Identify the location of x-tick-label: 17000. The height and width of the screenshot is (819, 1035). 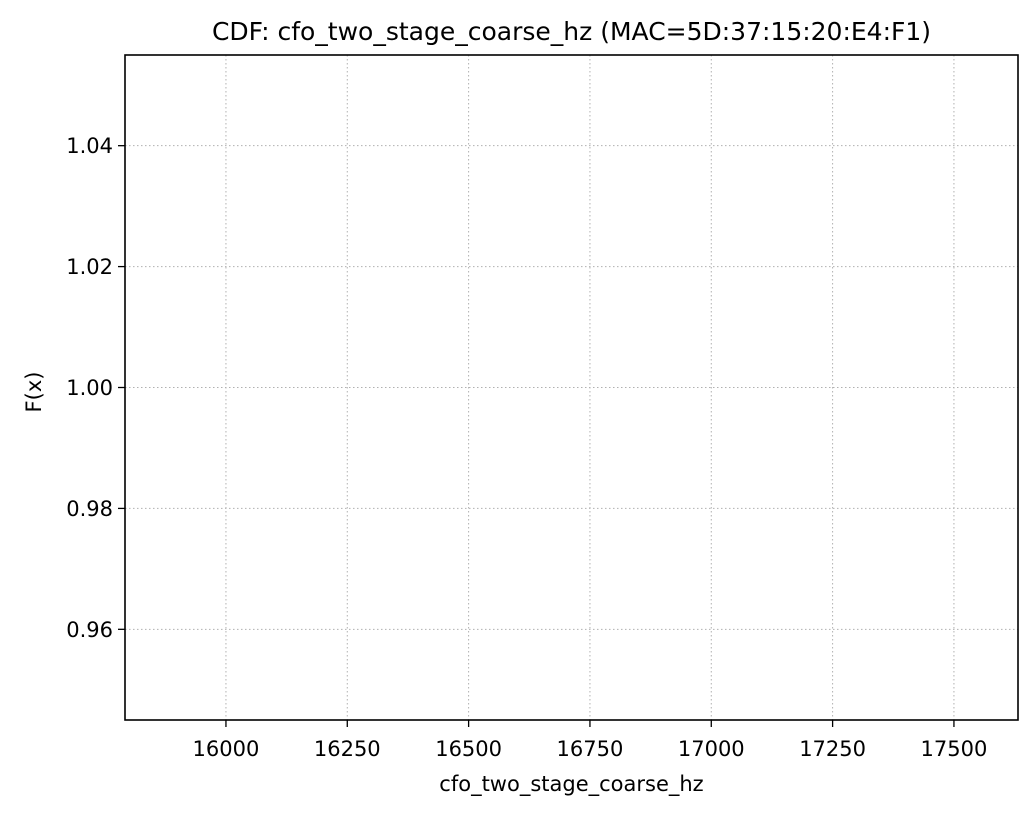
(711, 749).